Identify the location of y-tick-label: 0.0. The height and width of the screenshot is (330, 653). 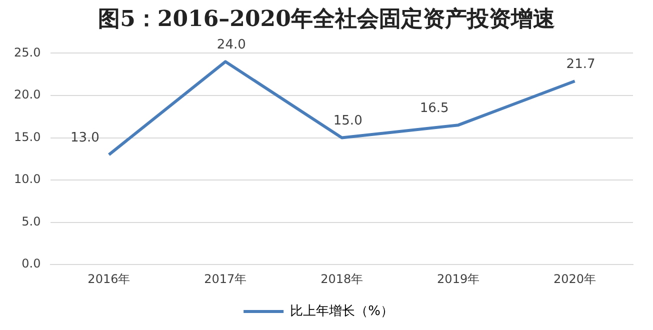
(31, 263).